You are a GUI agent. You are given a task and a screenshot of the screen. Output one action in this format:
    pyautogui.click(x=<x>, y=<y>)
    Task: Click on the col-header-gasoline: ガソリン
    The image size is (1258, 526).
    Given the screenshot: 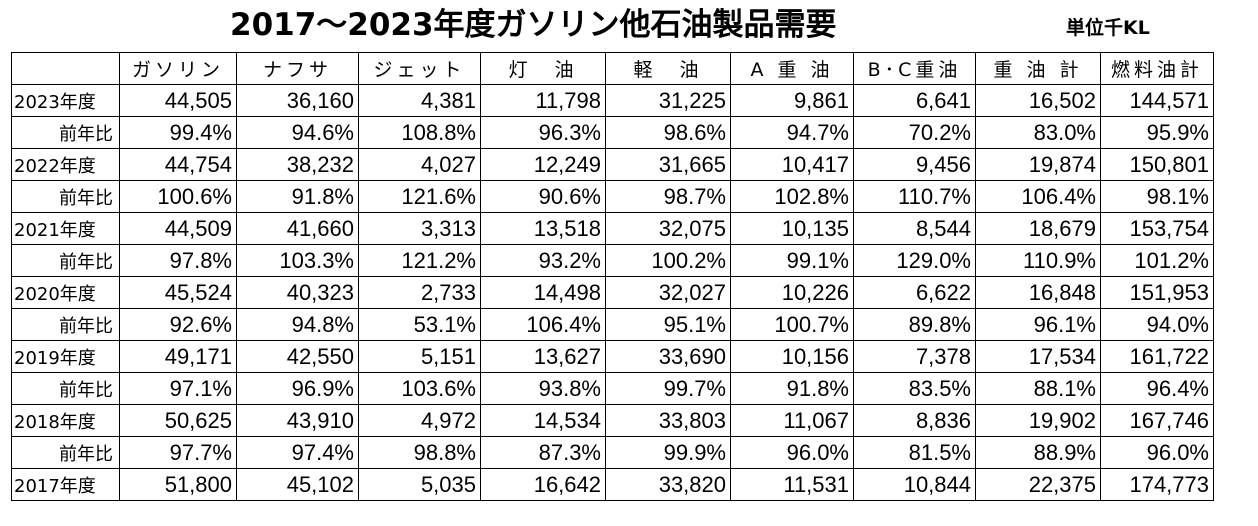 What is the action you would take?
    pyautogui.click(x=178, y=68)
    